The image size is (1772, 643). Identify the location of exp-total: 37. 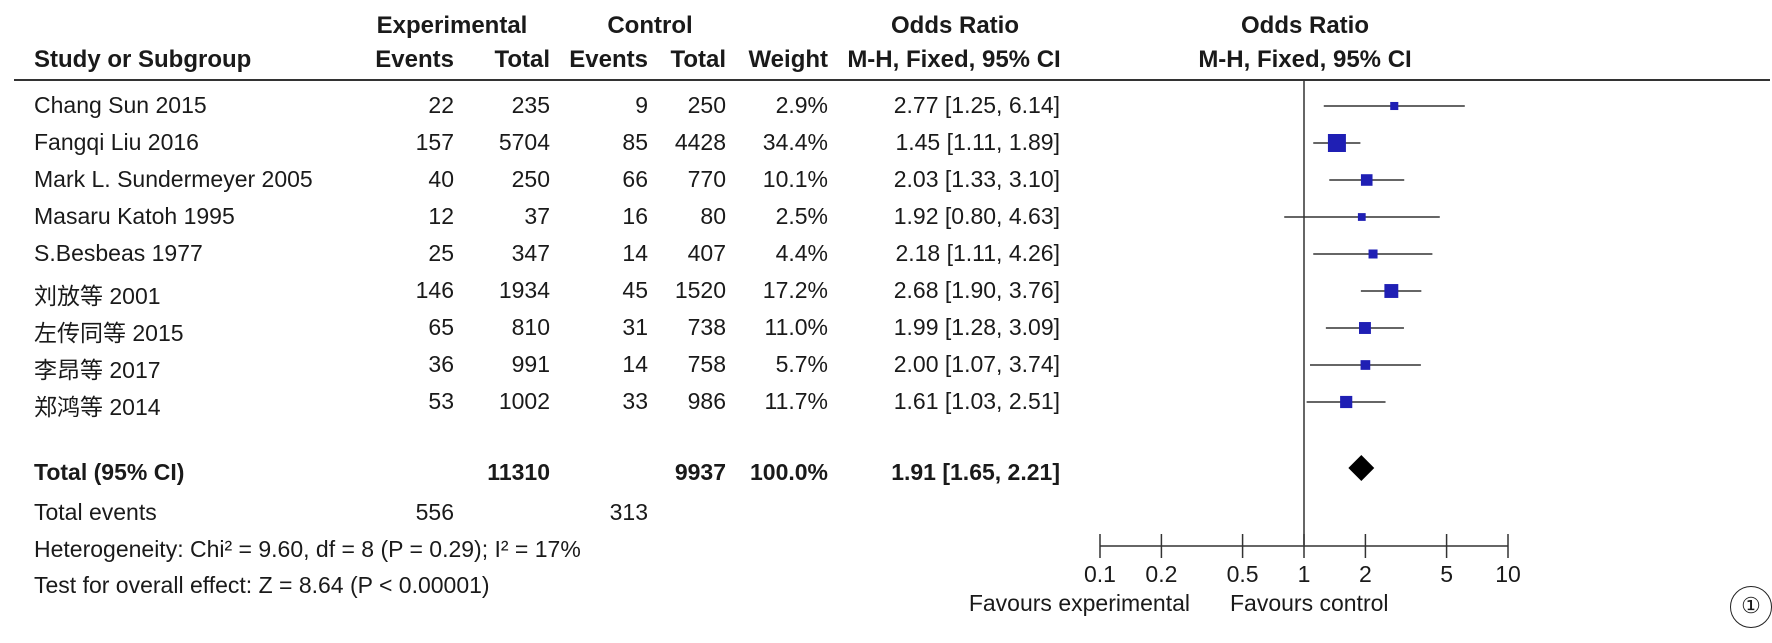
(537, 216).